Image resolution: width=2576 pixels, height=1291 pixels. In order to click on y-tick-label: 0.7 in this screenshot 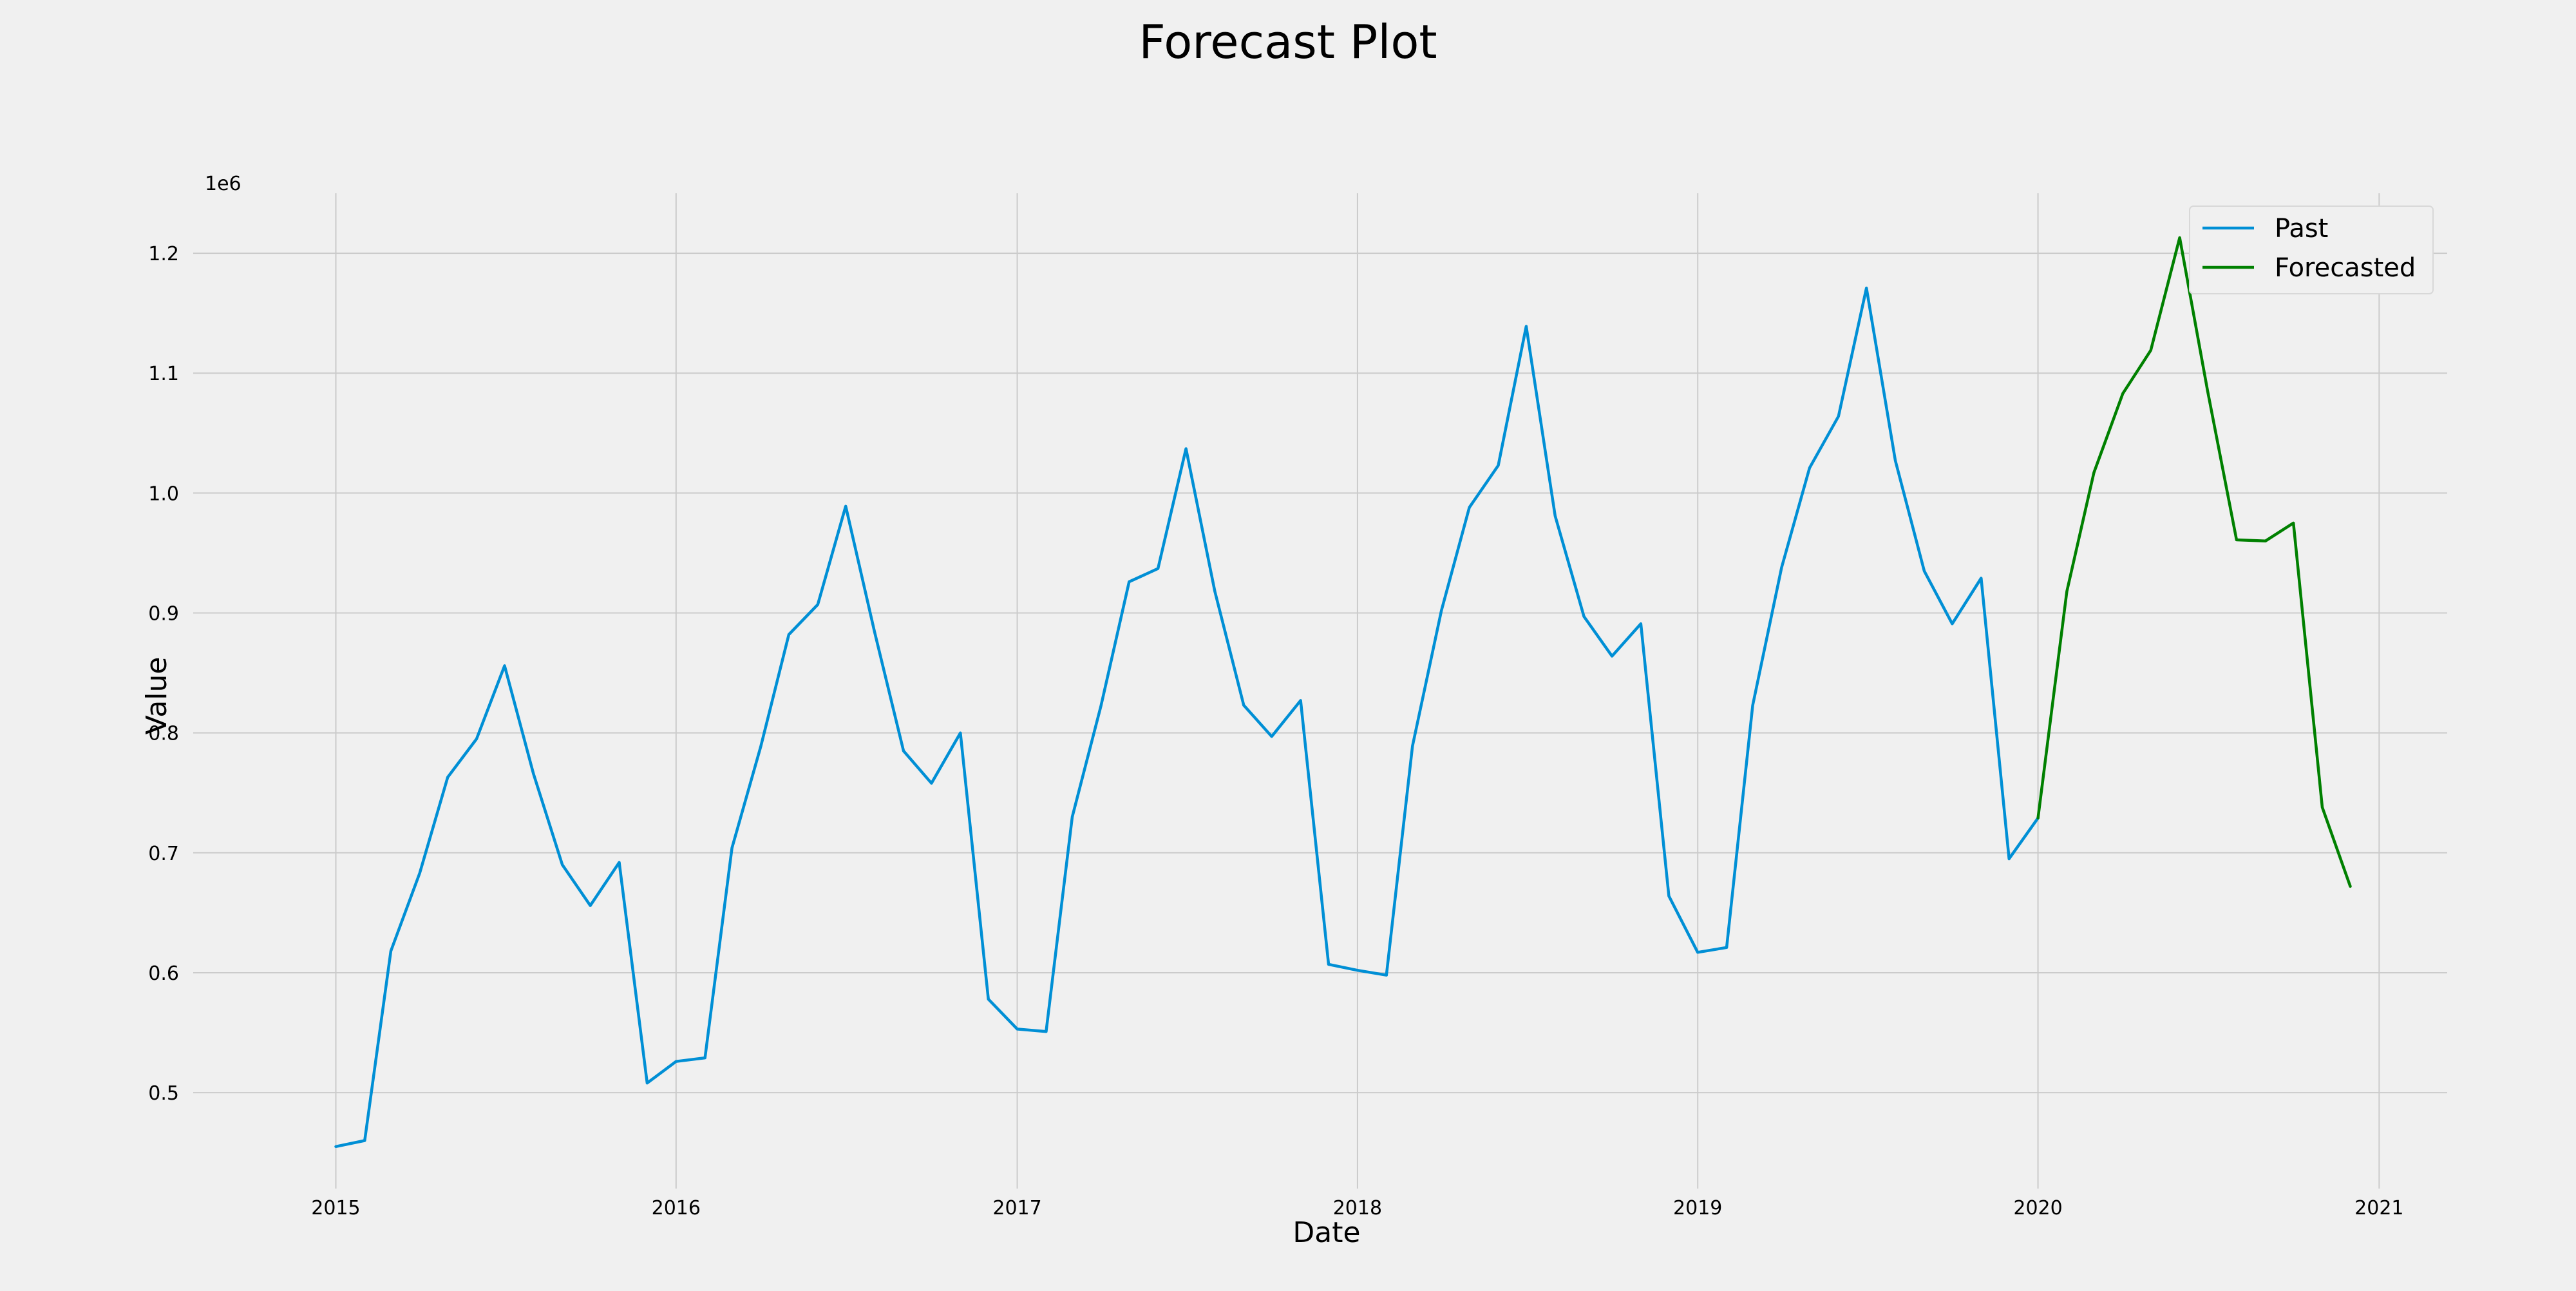, I will do `click(163, 854)`.